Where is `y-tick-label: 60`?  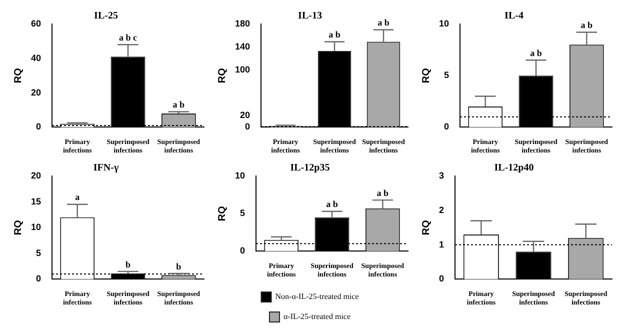
y-tick-label: 60 is located at coordinates (36, 23).